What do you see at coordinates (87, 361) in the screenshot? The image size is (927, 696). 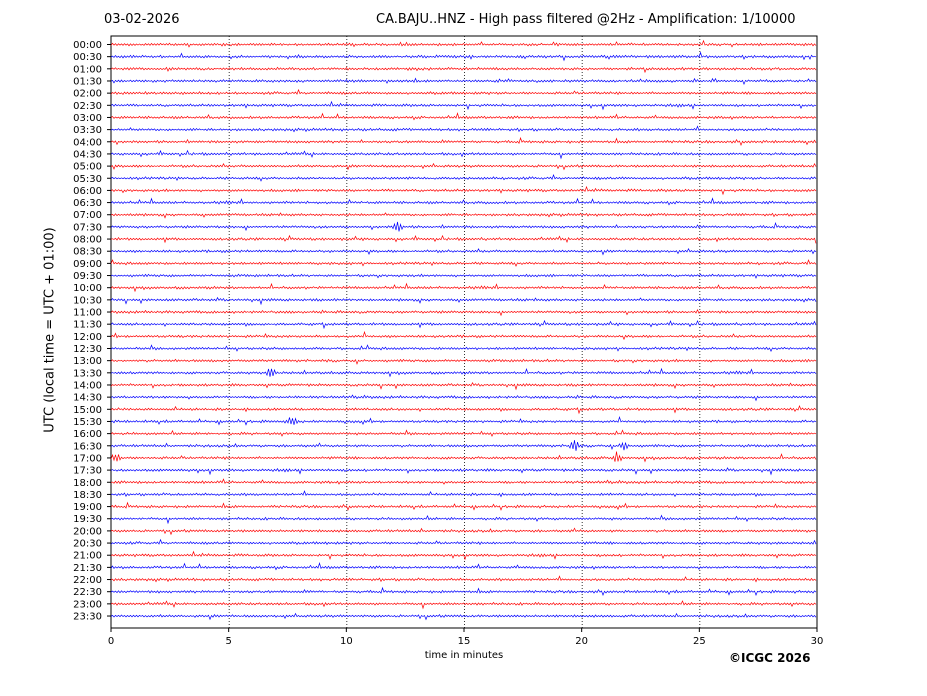 I see `y-tick-label: 13:00` at bounding box center [87, 361].